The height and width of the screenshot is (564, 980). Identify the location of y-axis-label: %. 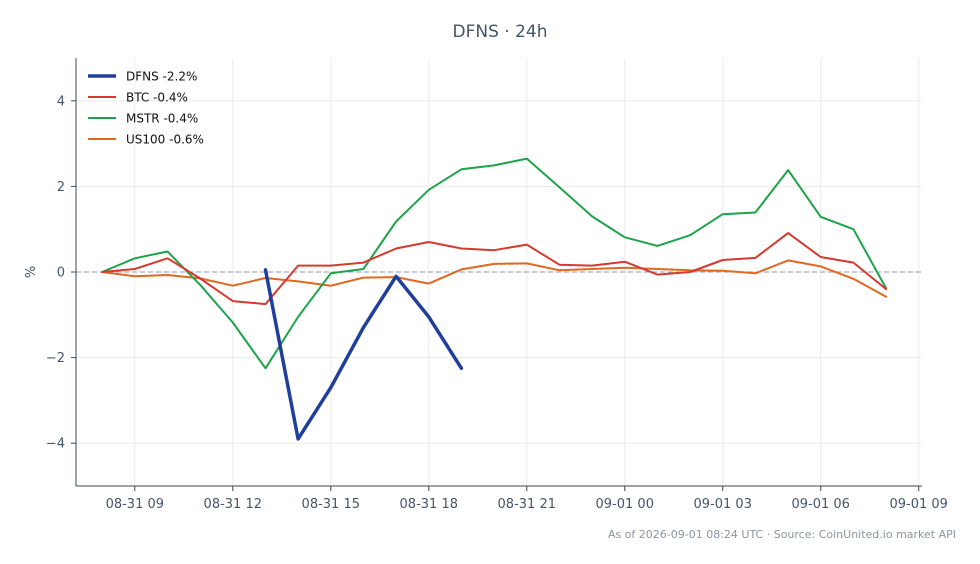
(31, 272).